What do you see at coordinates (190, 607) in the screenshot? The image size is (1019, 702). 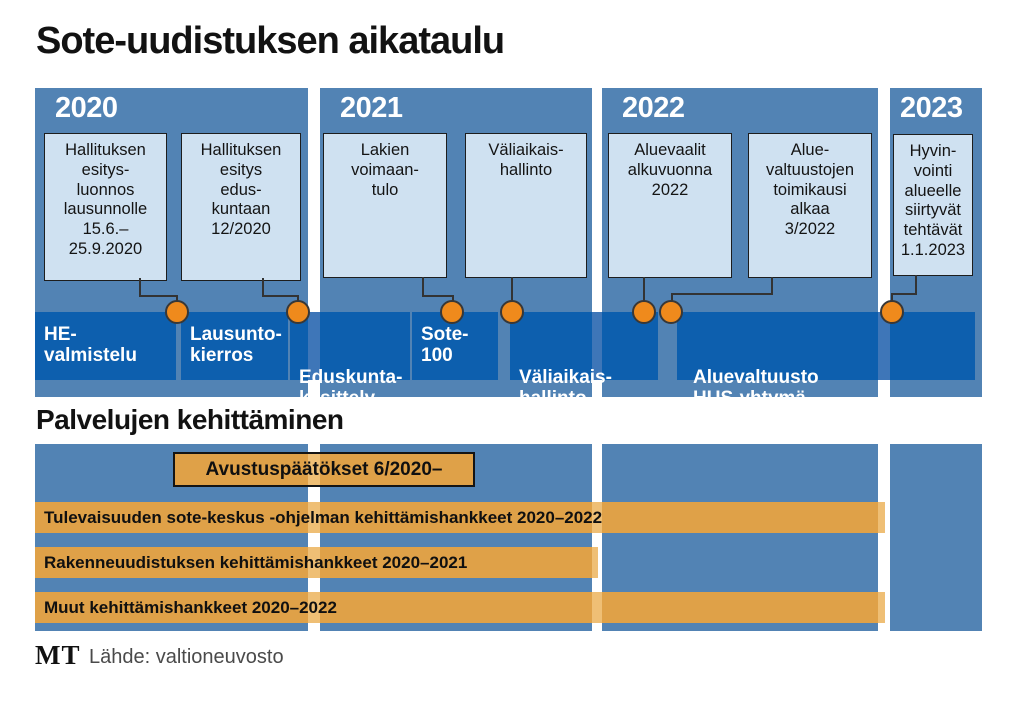 I see `development-bar-label: Muut kehittämishankkeet 2020–2022` at bounding box center [190, 607].